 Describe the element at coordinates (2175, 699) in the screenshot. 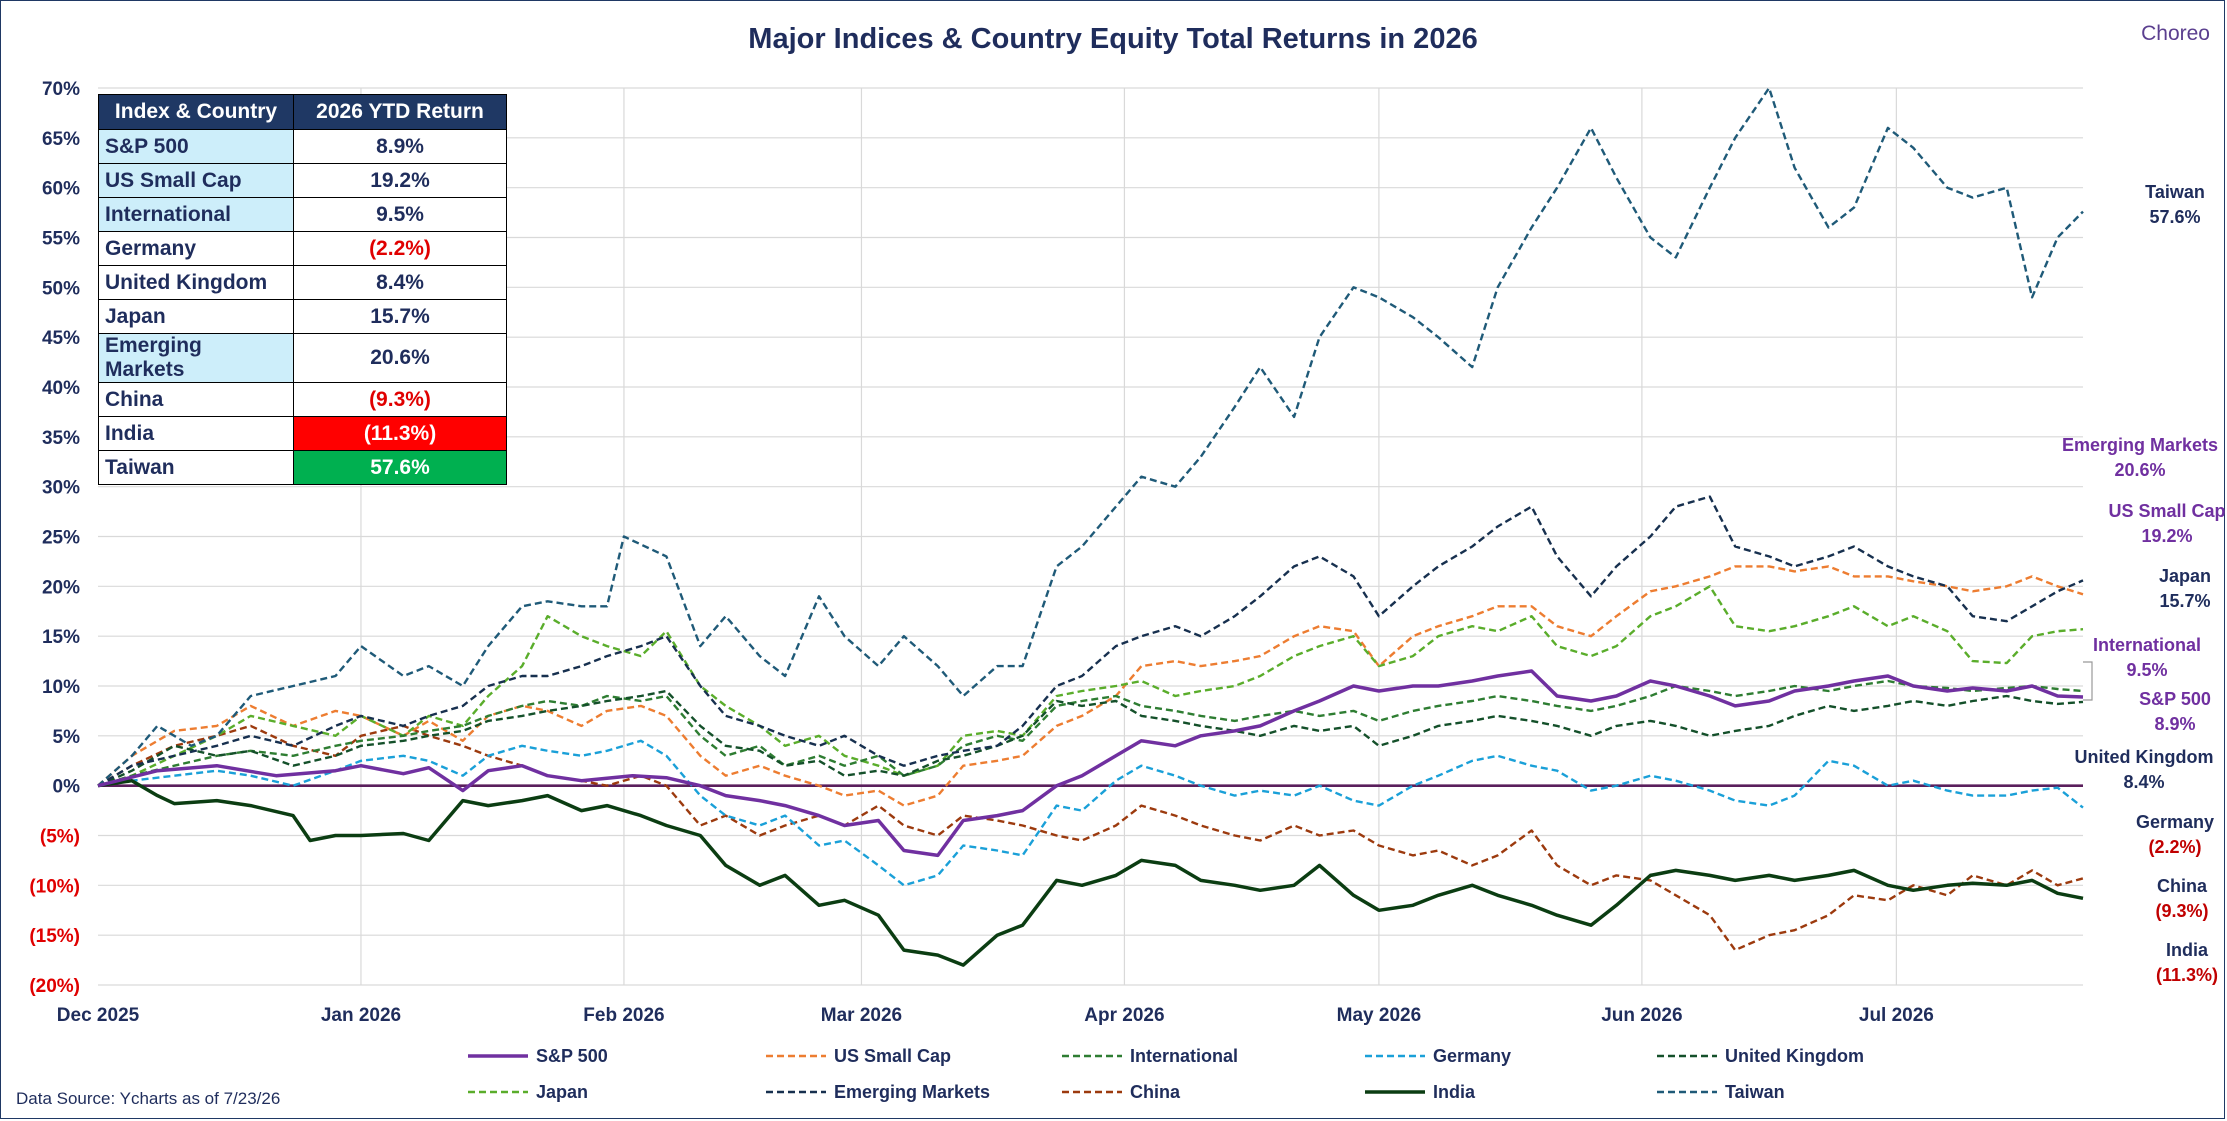

I see `end-label-name: S&P 500` at that location.